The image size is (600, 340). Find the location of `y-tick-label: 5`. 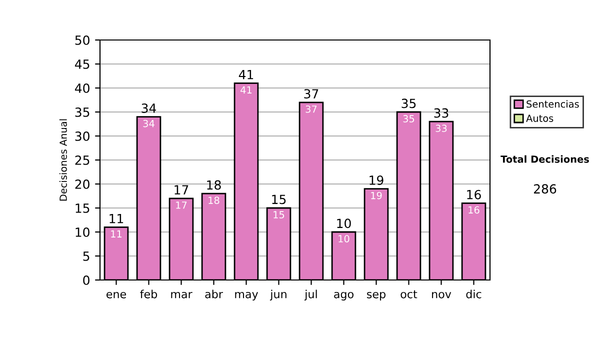

y-tick-label: 5 is located at coordinates (86, 256).